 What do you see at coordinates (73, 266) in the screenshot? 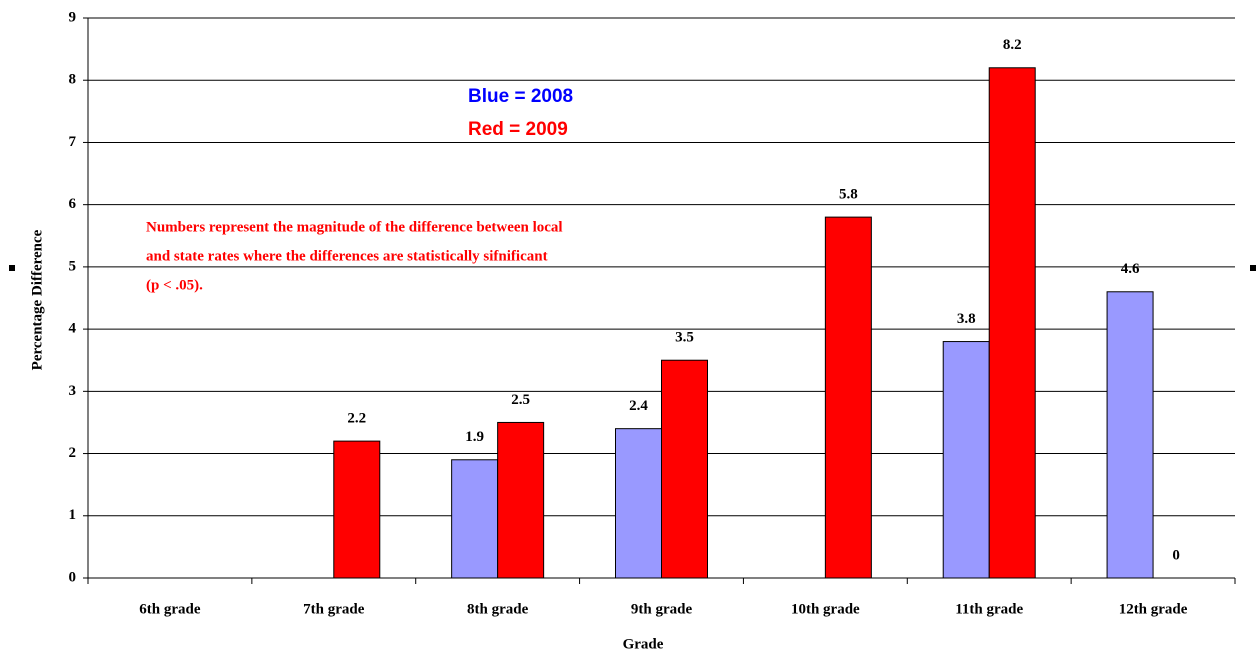
I see `y-tick-label: 5` at bounding box center [73, 266].